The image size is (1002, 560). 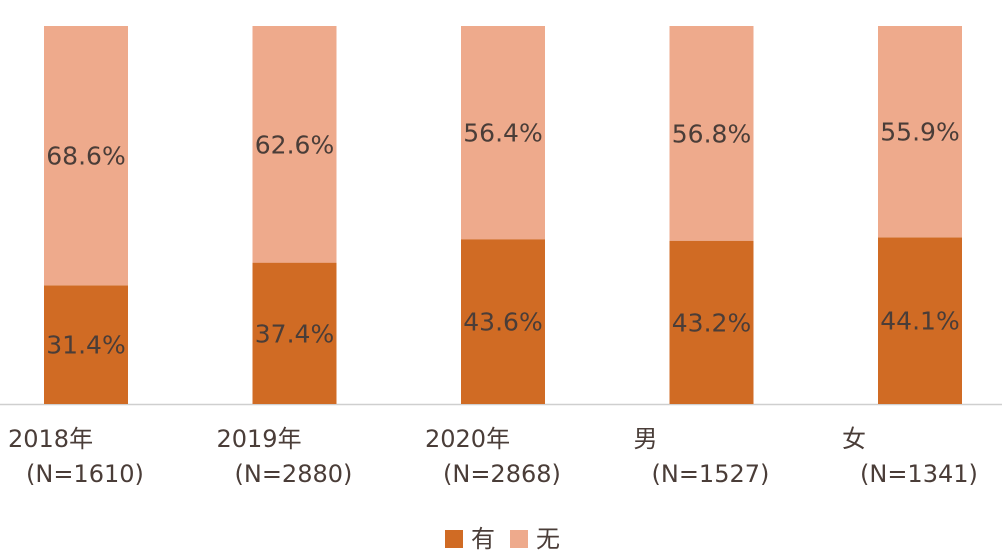 What do you see at coordinates (711, 474) in the screenshot?
I see `x-tick-label: (N=1527)` at bounding box center [711, 474].